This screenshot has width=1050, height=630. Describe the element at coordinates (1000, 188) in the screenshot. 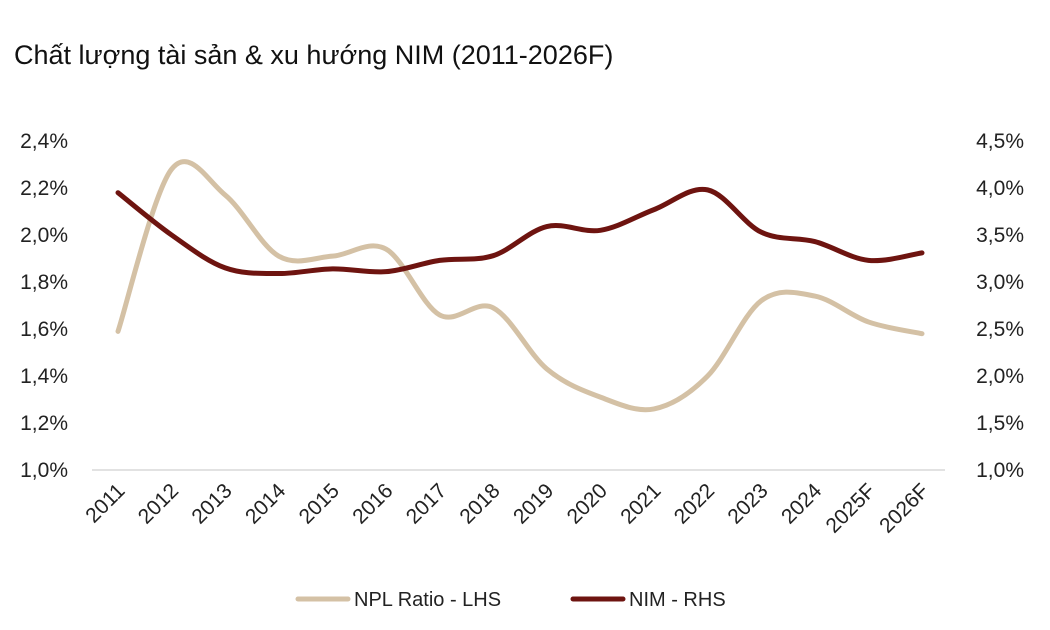

I see `right-tick-label: 4,0%` at that location.